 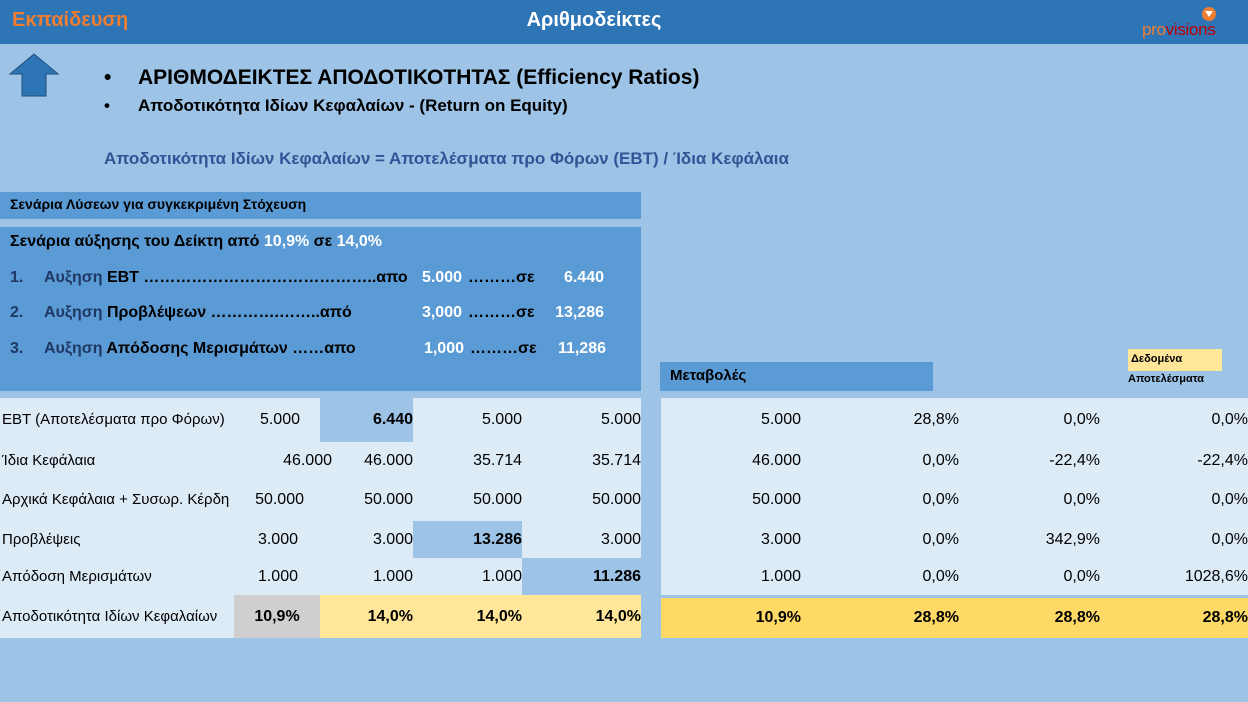 I want to click on row-label: Απόδοση Μερισμάτων, so click(x=77, y=576).